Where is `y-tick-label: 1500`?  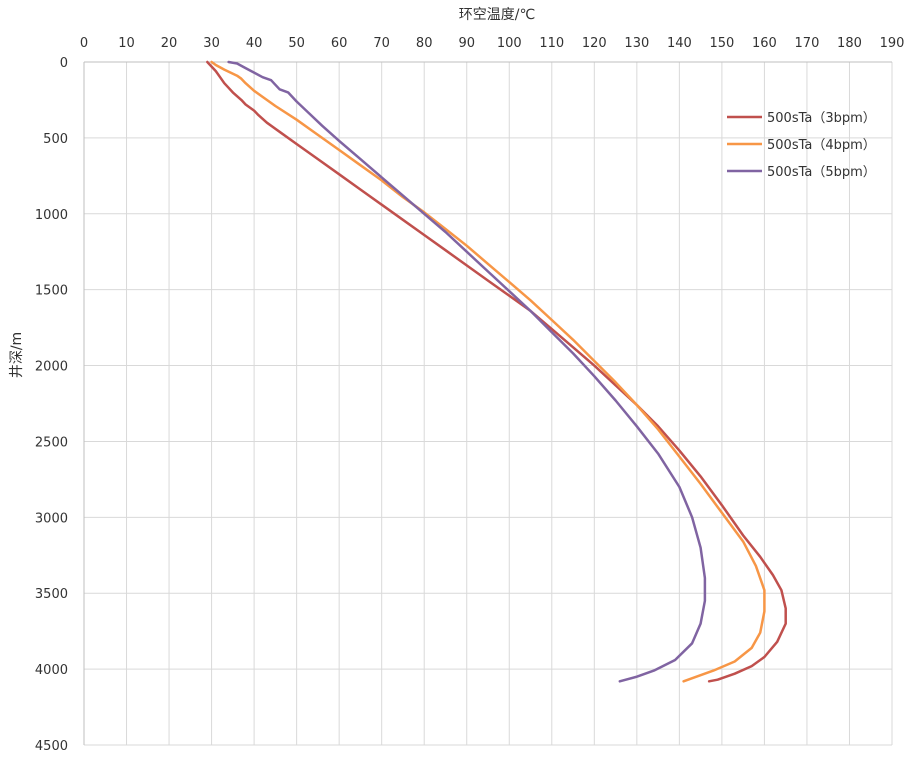 y-tick-label: 1500 is located at coordinates (51, 291).